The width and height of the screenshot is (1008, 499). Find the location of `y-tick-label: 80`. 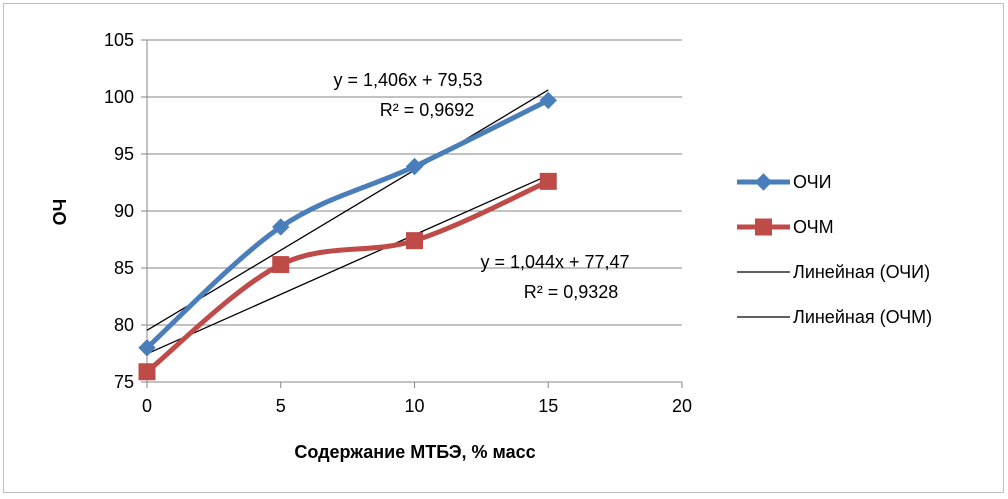

y-tick-label: 80 is located at coordinates (124, 325).